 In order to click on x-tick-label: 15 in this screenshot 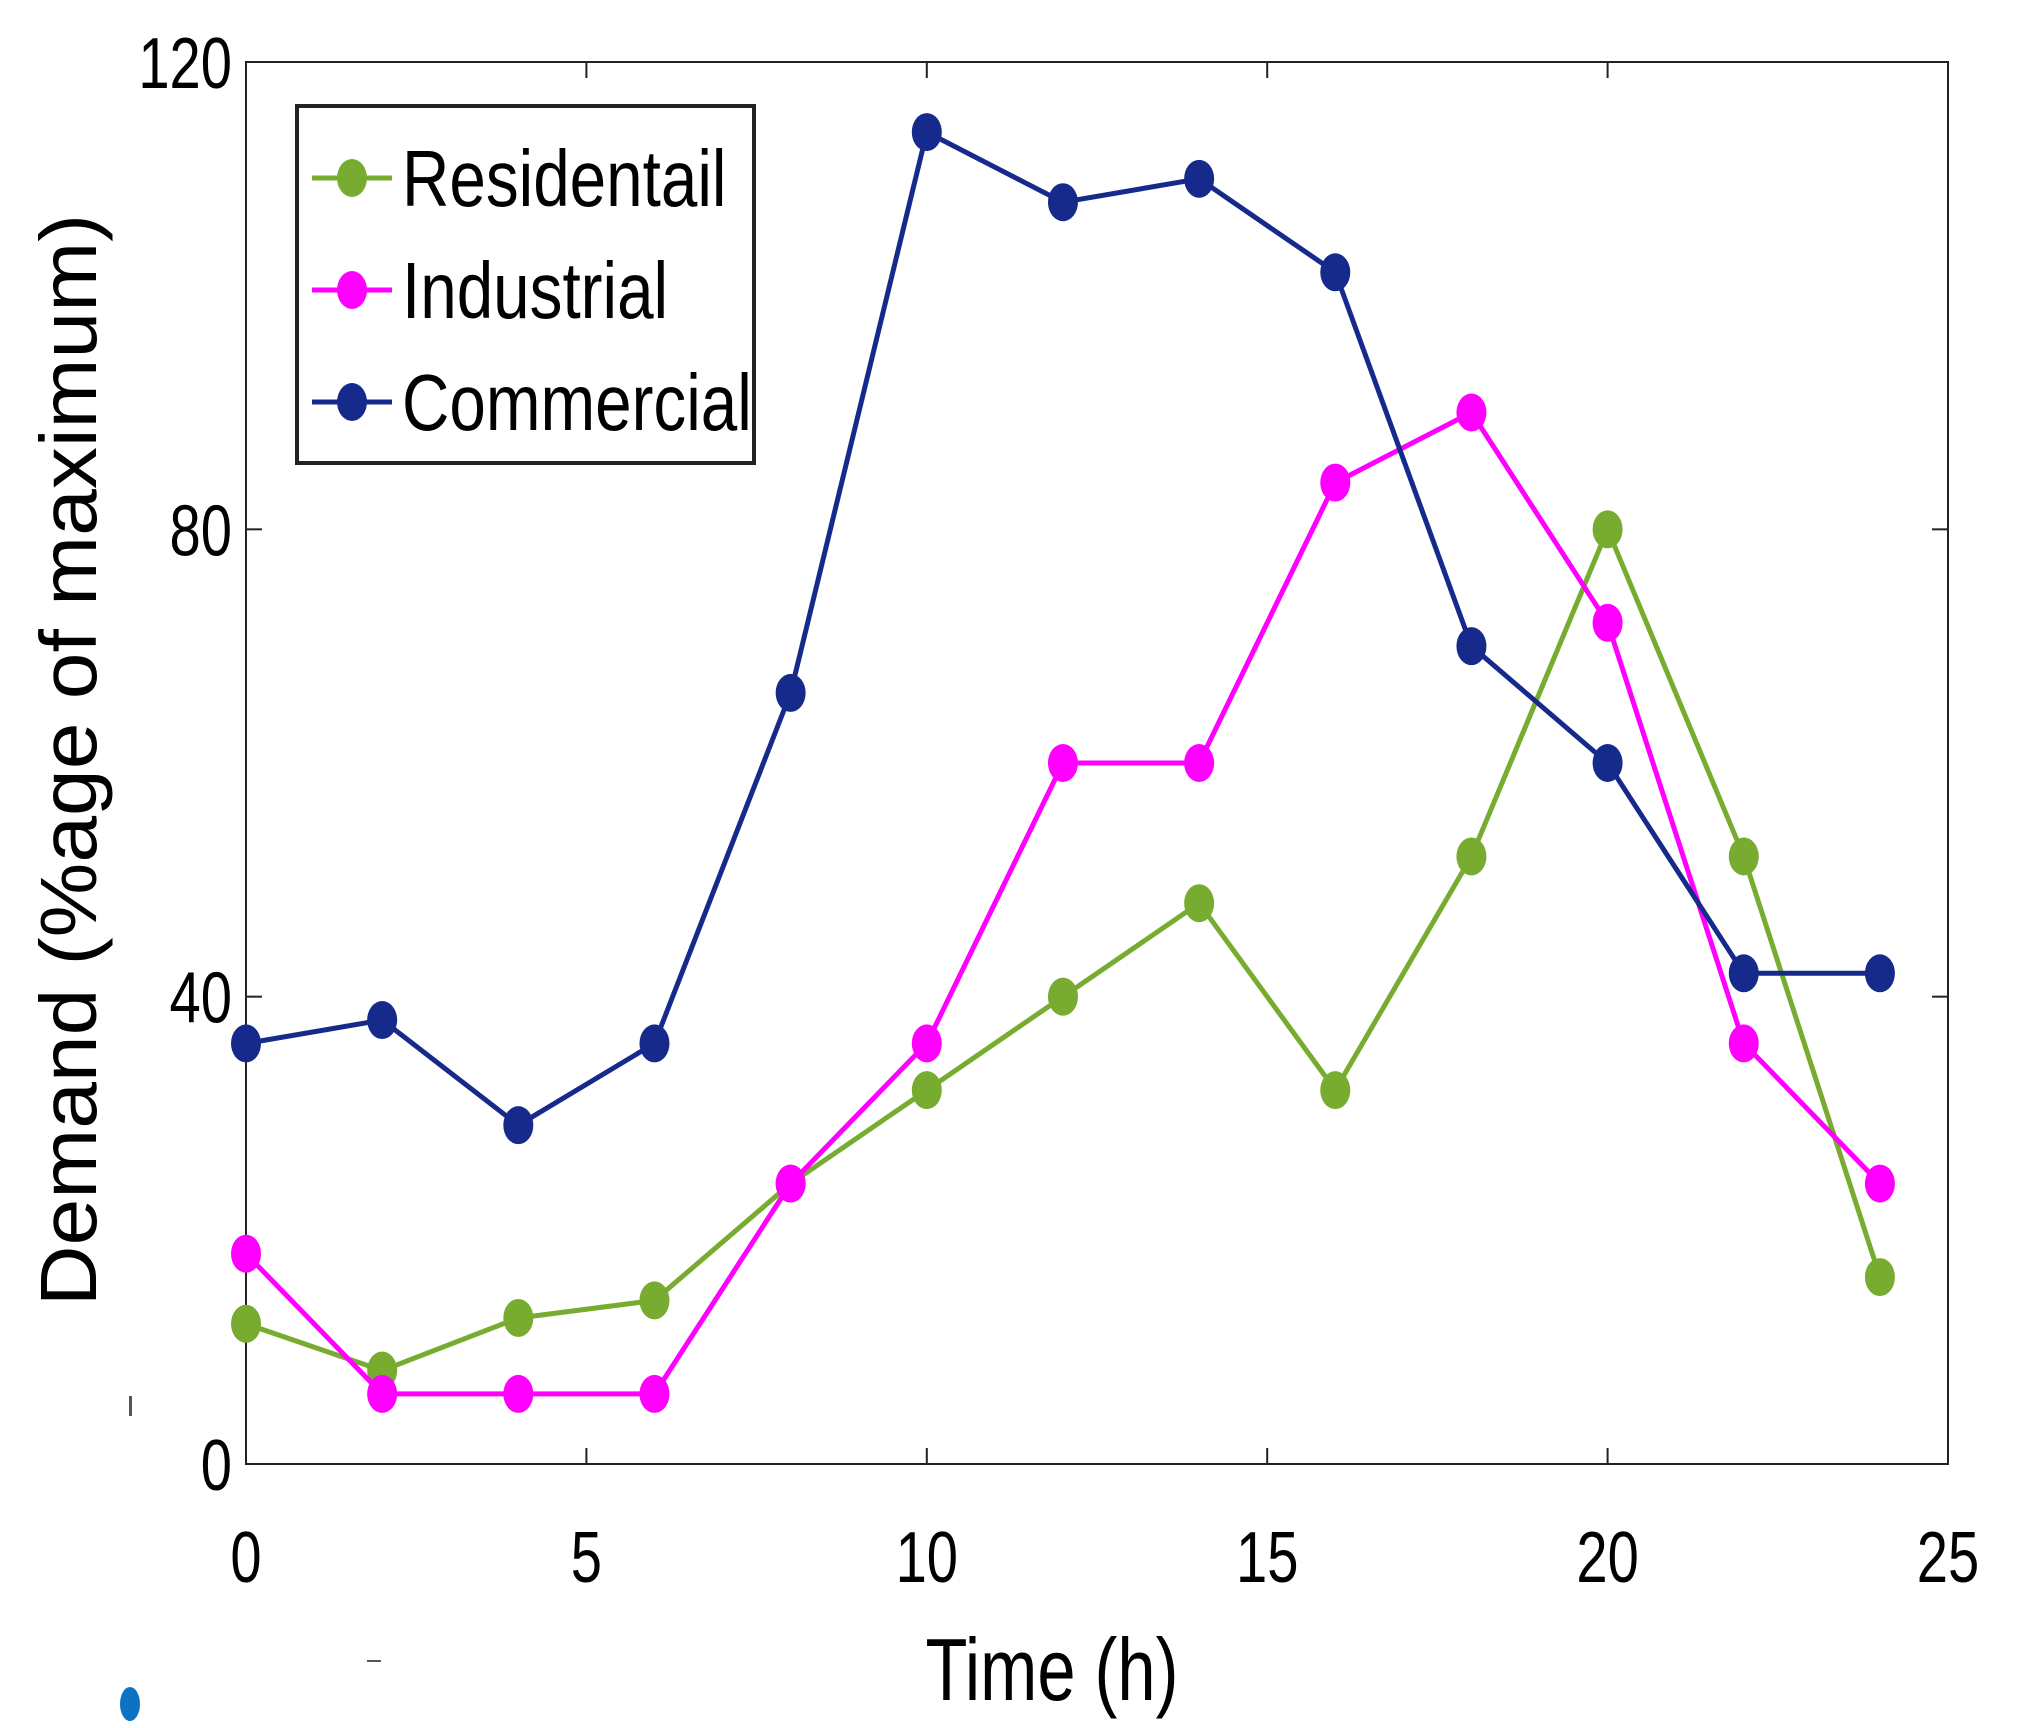, I will do `click(1267, 1557)`.